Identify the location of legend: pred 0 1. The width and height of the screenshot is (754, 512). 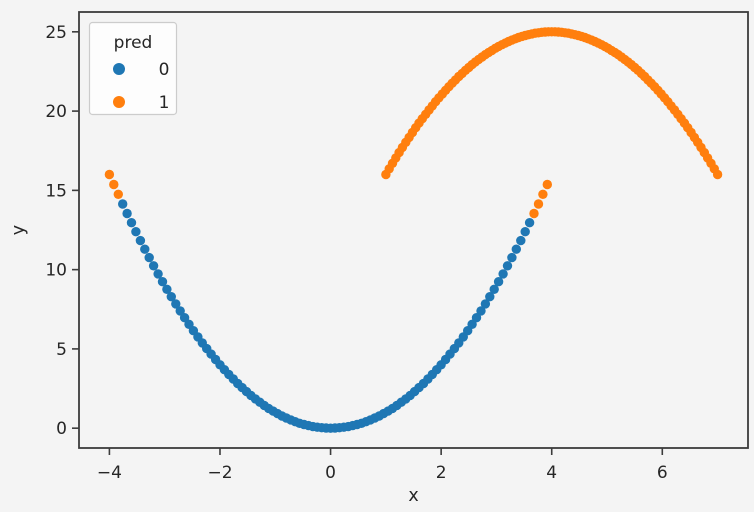
(133, 68).